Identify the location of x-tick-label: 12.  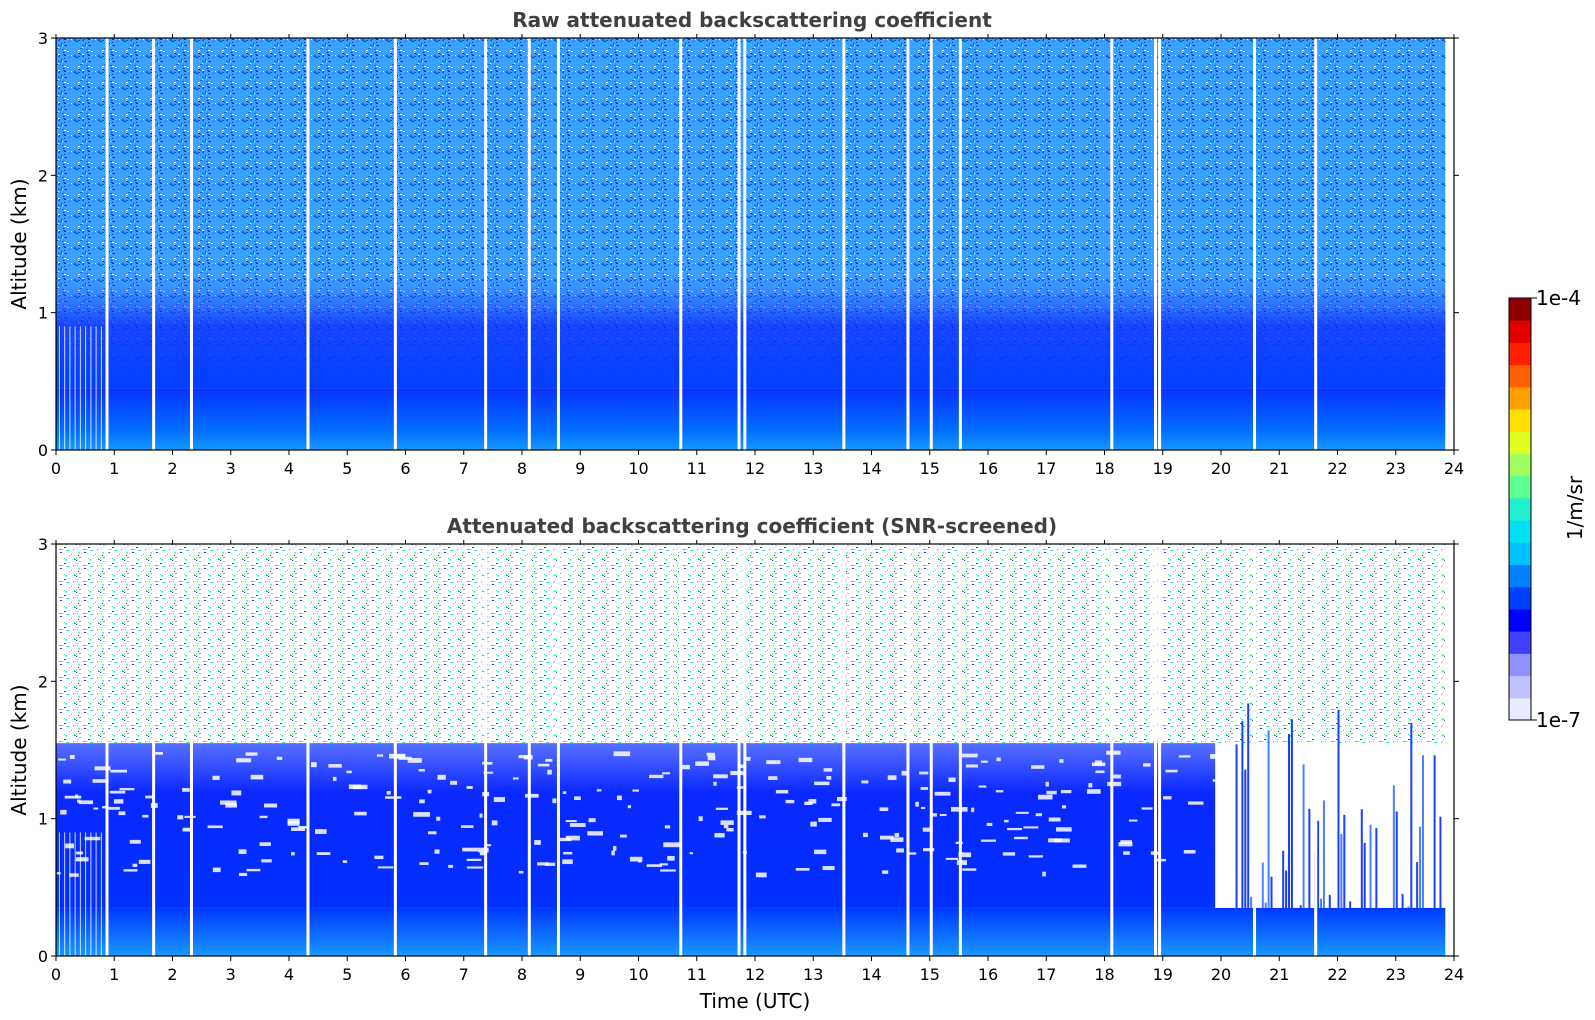
(755, 468).